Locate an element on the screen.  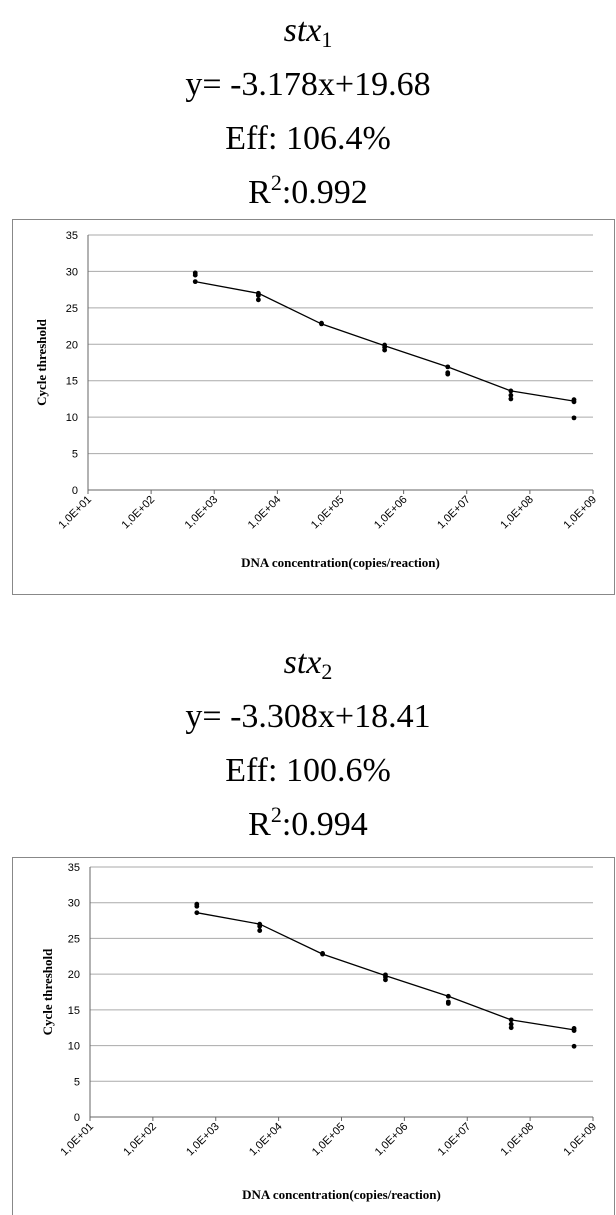
panel-2-equation: y= -3.308x+18.41 is located at coordinates (308, 716).